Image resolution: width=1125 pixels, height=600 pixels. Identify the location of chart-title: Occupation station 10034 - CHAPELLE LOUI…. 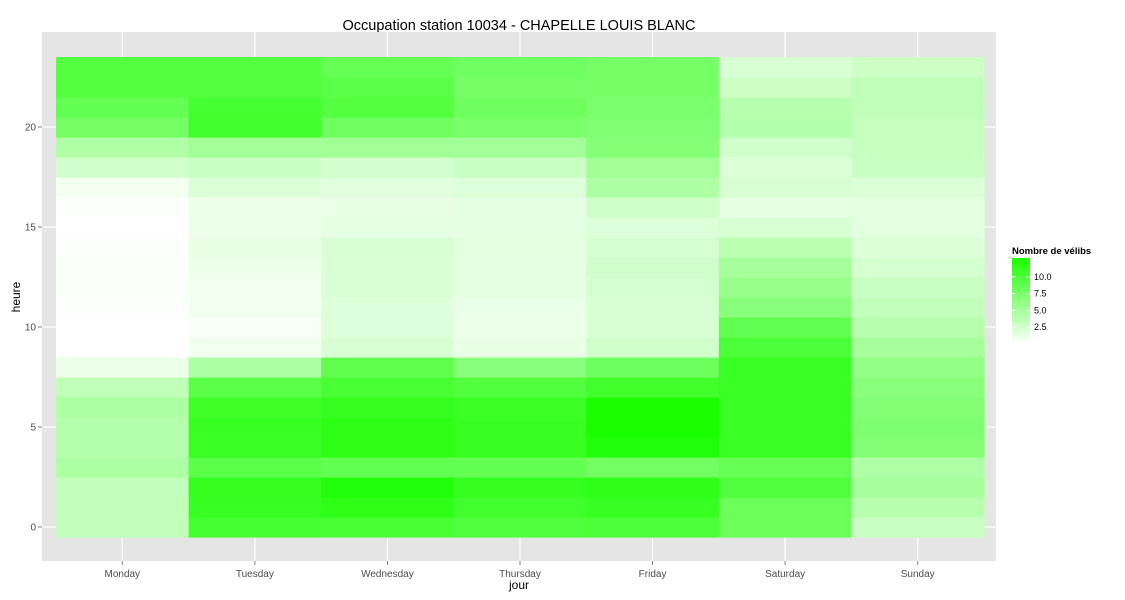
(518, 26).